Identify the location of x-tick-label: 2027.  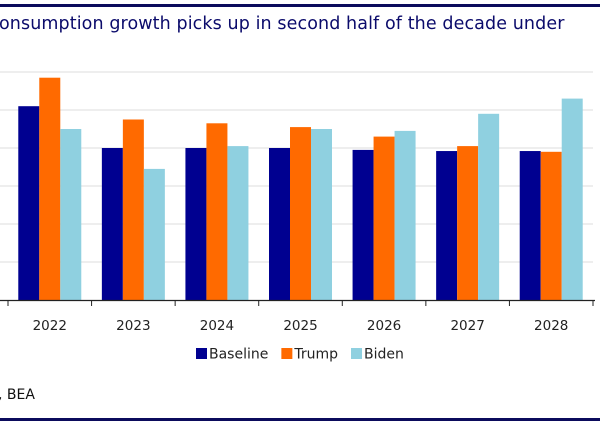
(467, 326).